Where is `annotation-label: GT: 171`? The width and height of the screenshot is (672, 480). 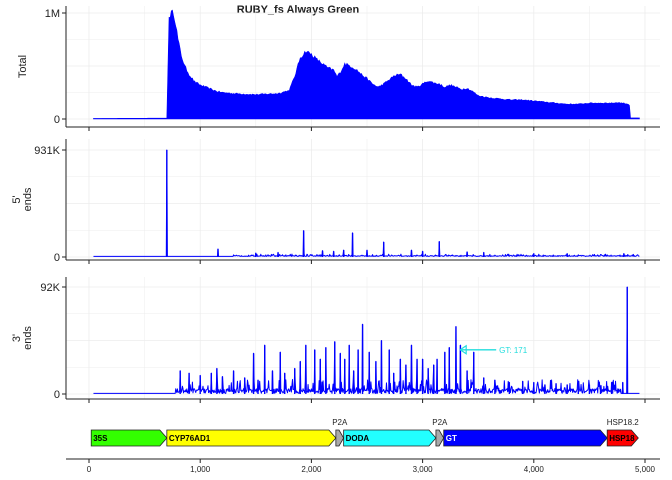 annotation-label: GT: 171 is located at coordinates (513, 350).